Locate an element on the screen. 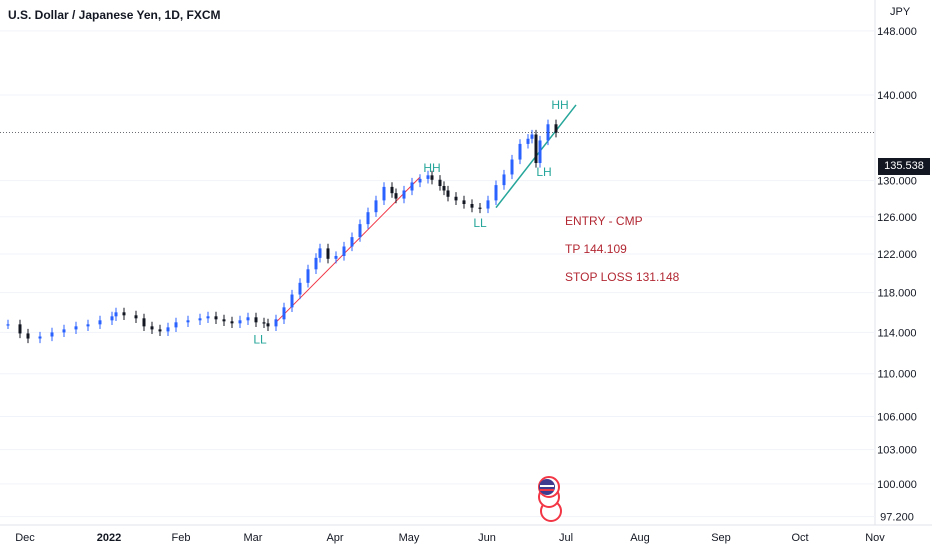 This screenshot has height=550, width=932. x-tick-label: May is located at coordinates (409, 538).